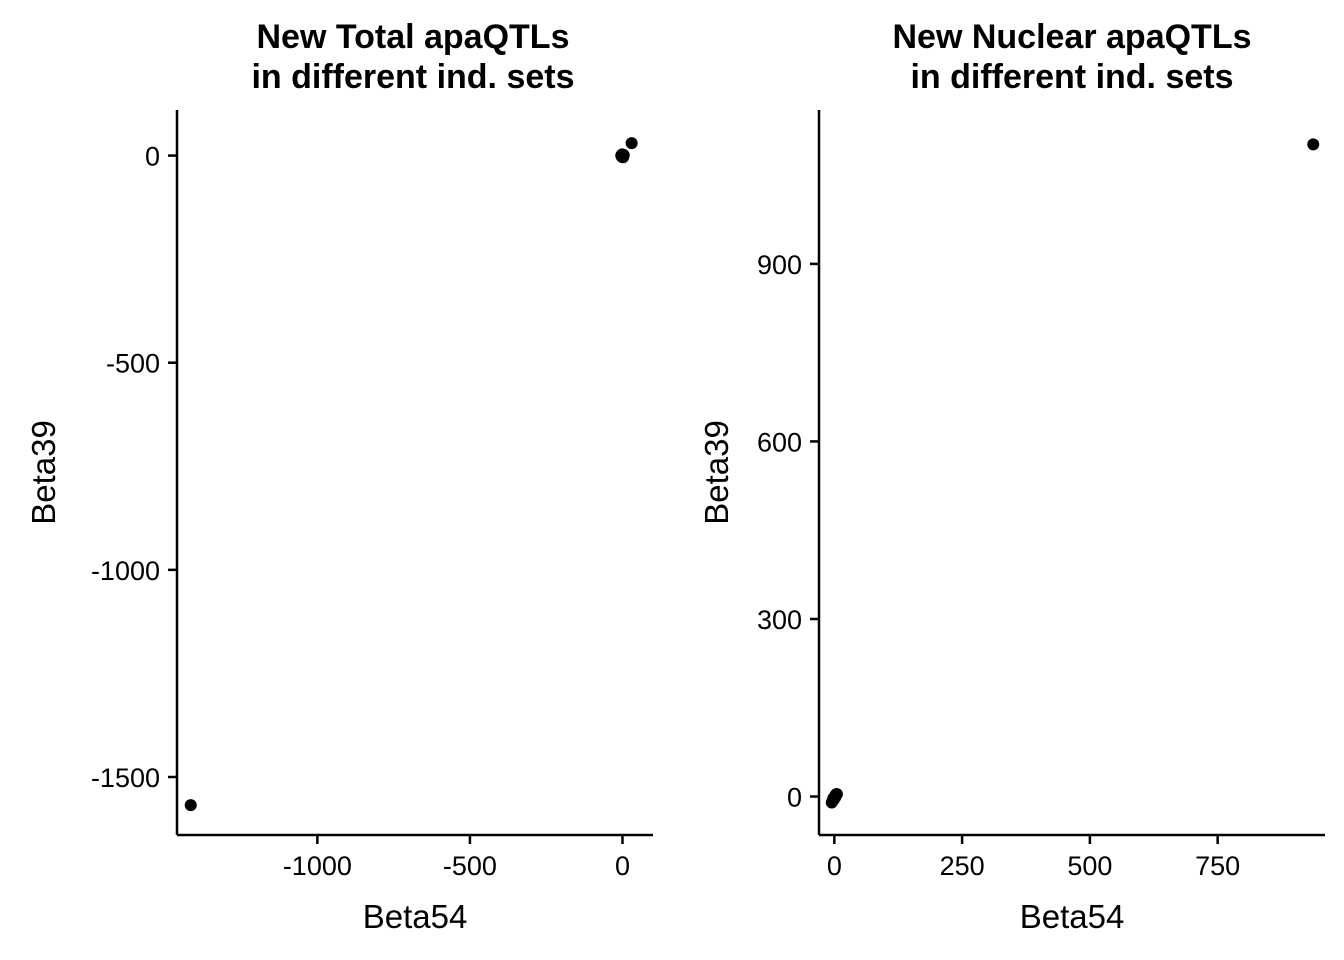 The width and height of the screenshot is (1344, 960). I want to click on x-tick-label: 750, so click(1217, 866).